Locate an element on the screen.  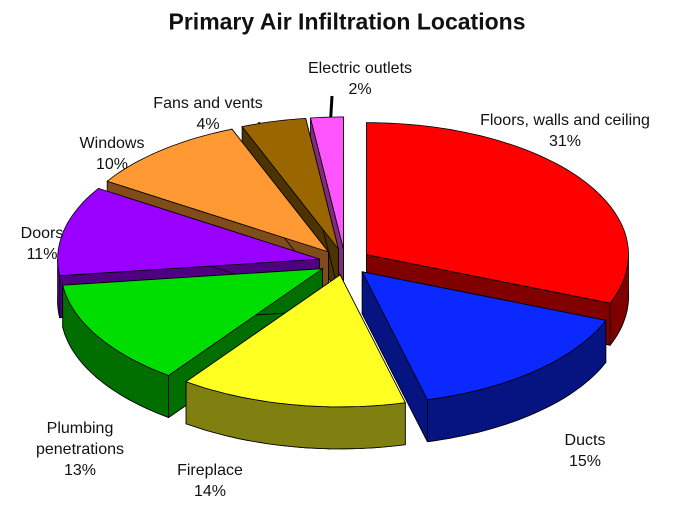
value-label: 15% is located at coordinates (585, 461).